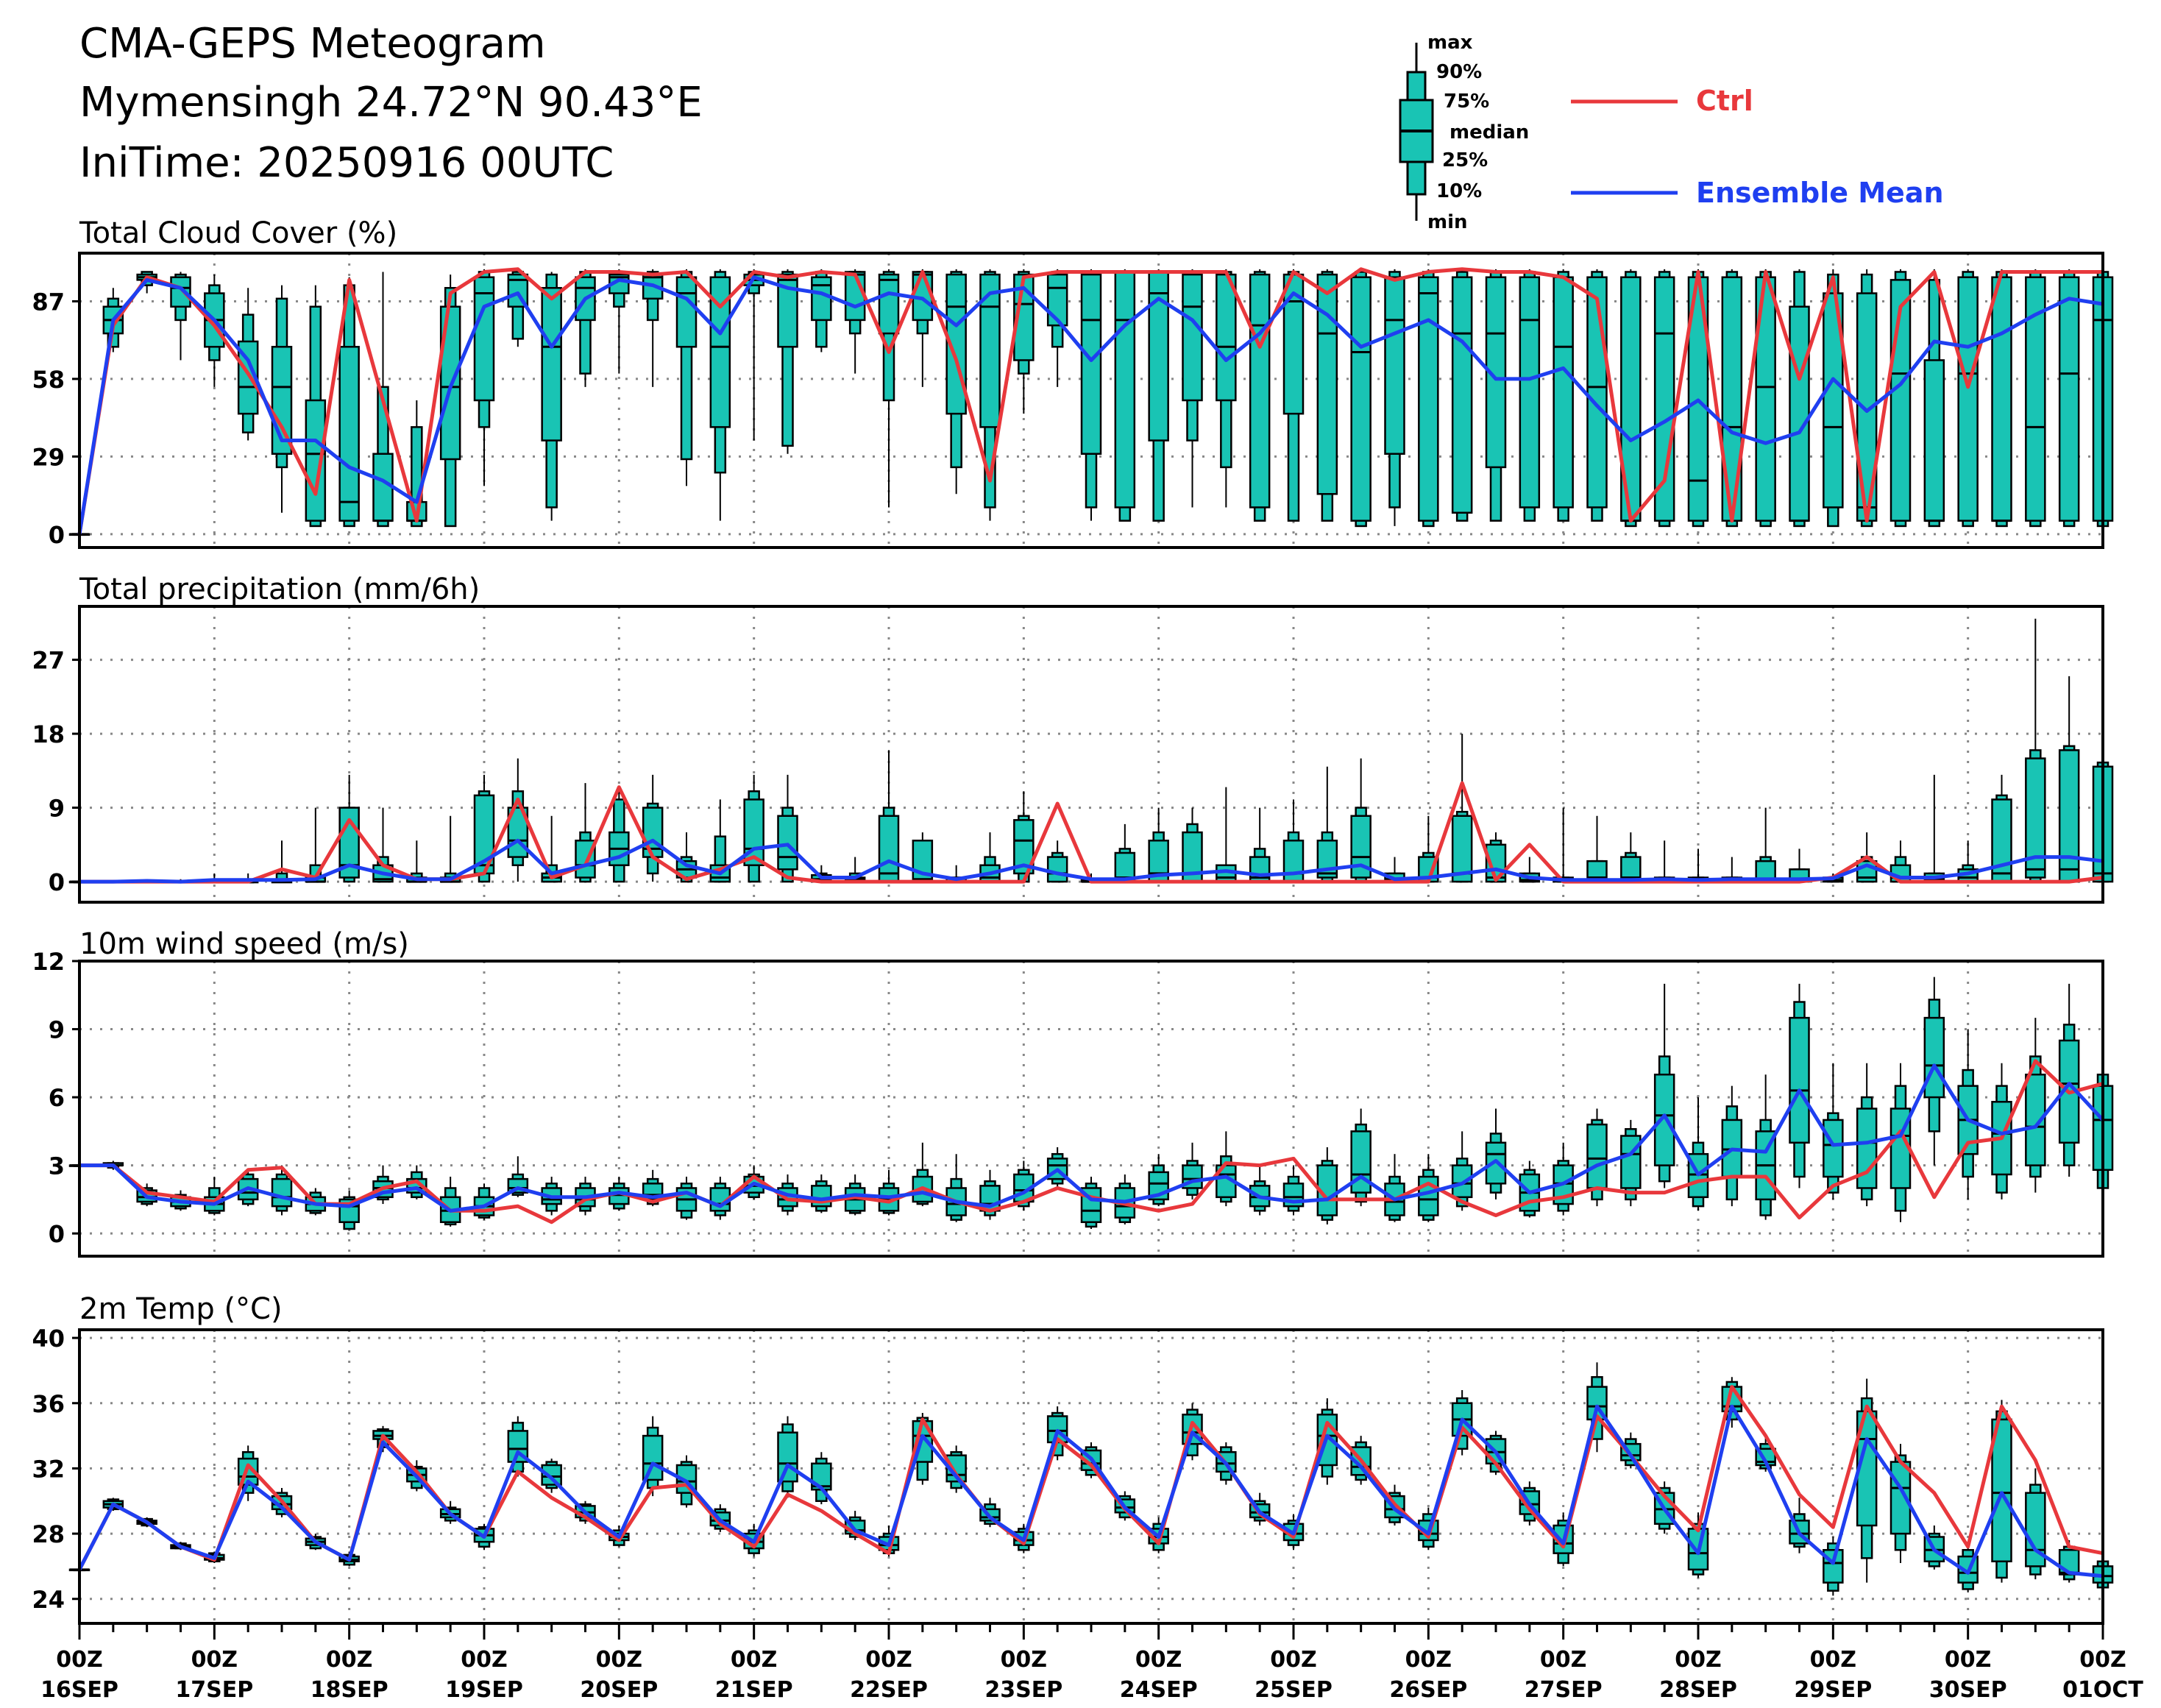  I want to click on y-tick-label: 32, so click(48, 1469).